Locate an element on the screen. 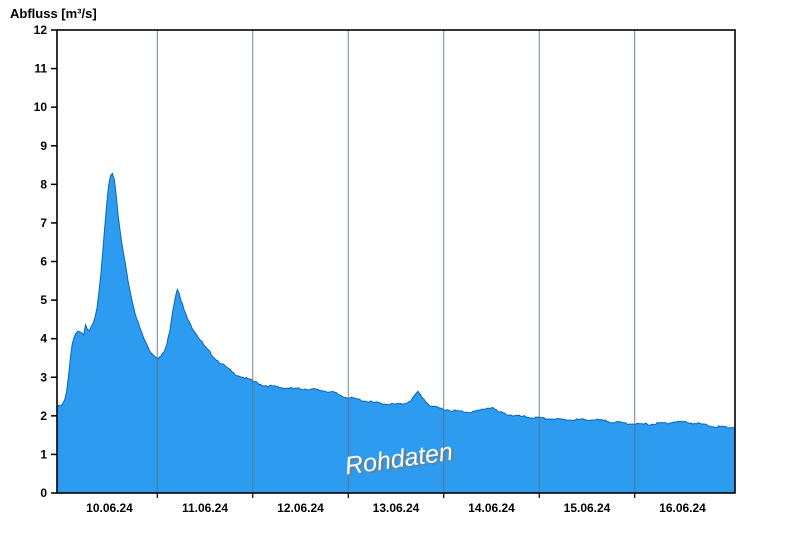 This screenshot has width=800, height=550. x-tick-label: 14.06.24 is located at coordinates (491, 508).